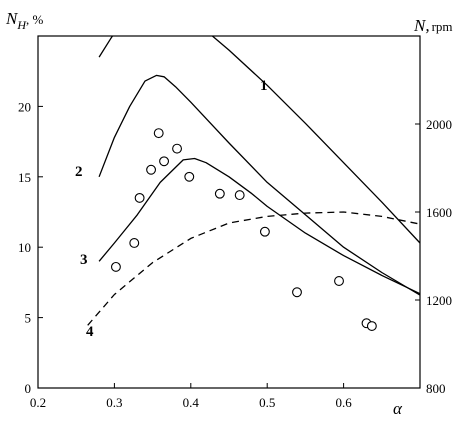 This screenshot has height=423, width=474. I want to click on y-right-tick-label: 800, so click(436, 388).